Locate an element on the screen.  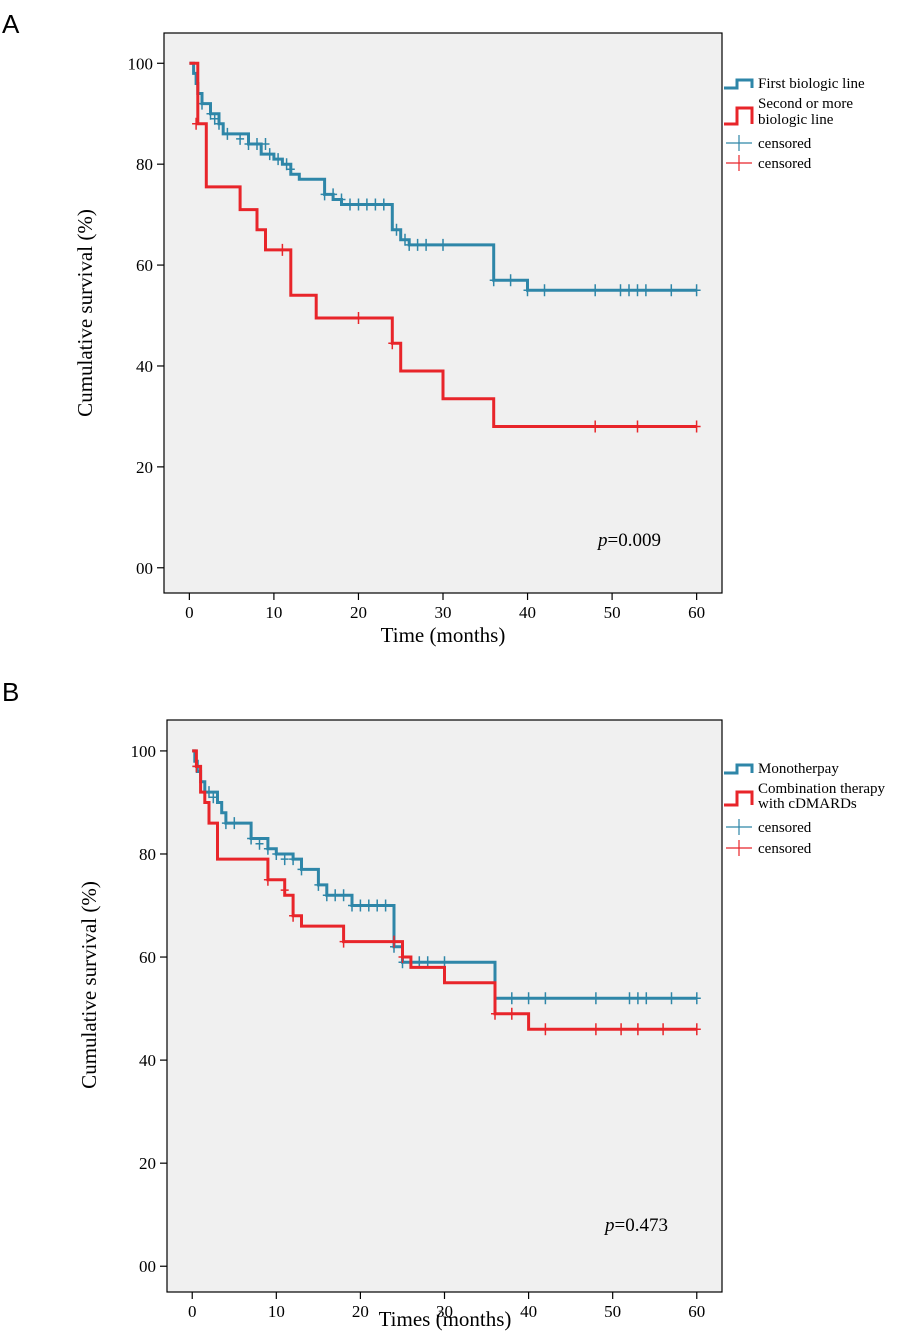
panel-a-legend-label-second-line: Second or more biologic line is located at coordinates (805, 112).